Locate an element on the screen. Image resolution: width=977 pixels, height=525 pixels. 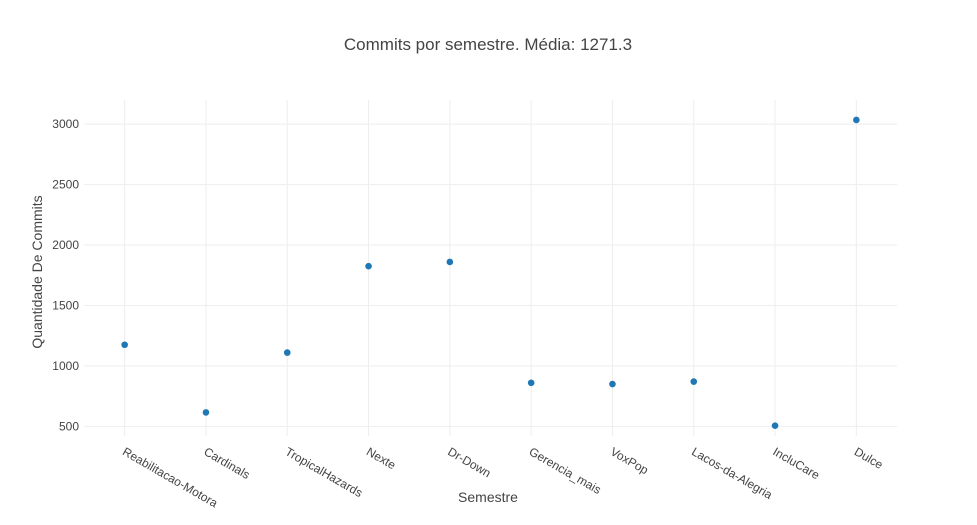
y-tick-label: 1000 is located at coordinates (65, 366).